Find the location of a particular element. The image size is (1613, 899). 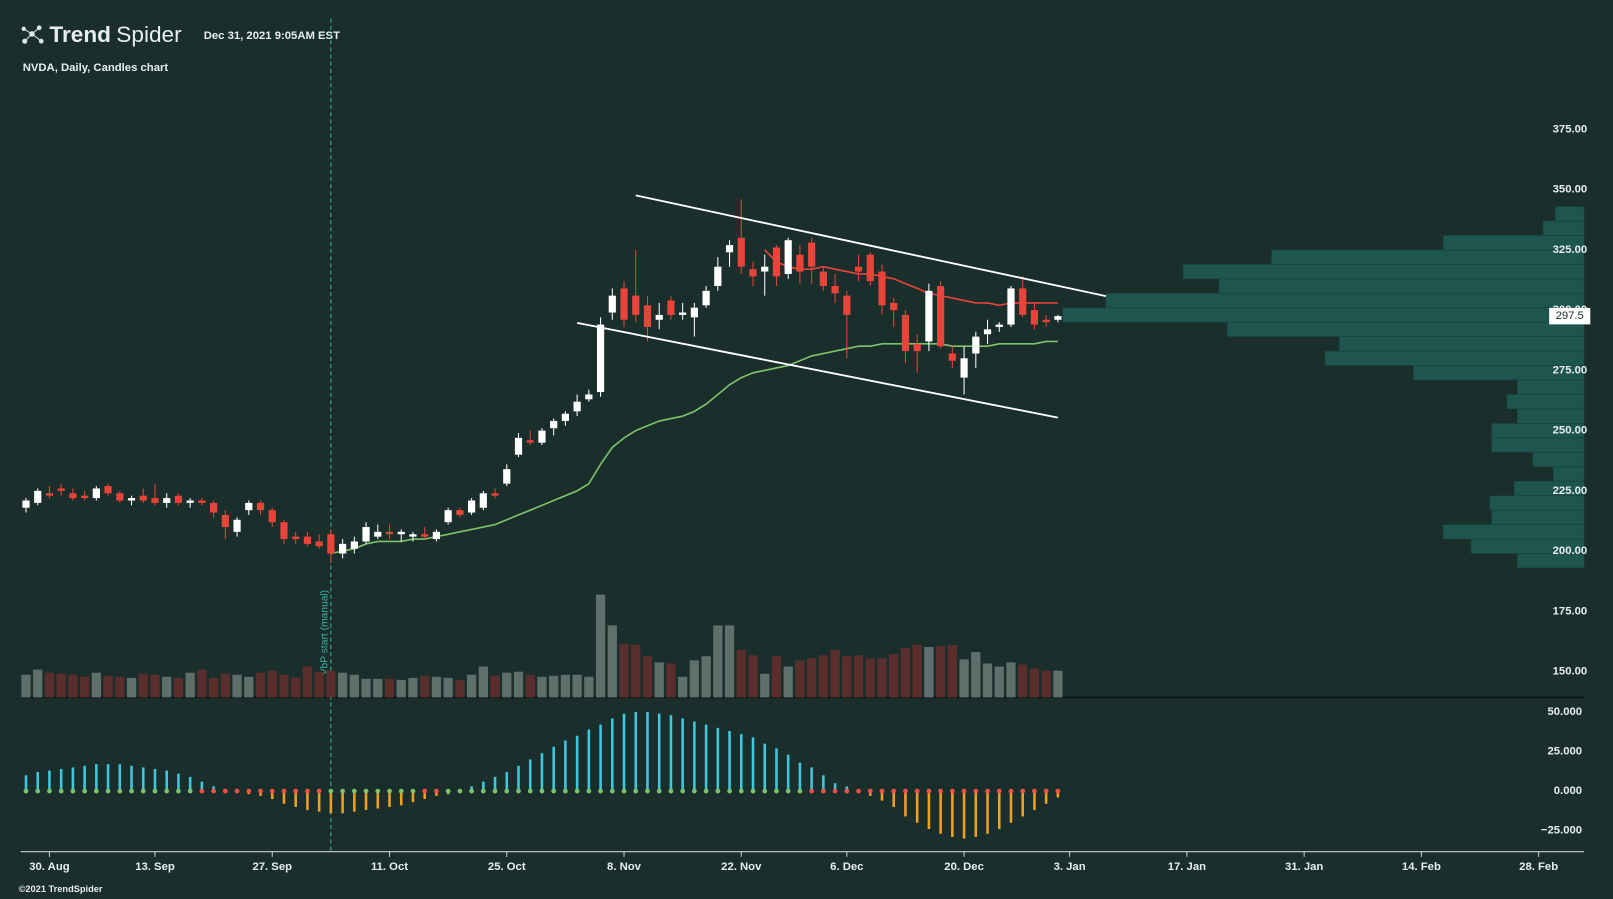

osc-tick-label: 0.000 is located at coordinates (1568, 791).